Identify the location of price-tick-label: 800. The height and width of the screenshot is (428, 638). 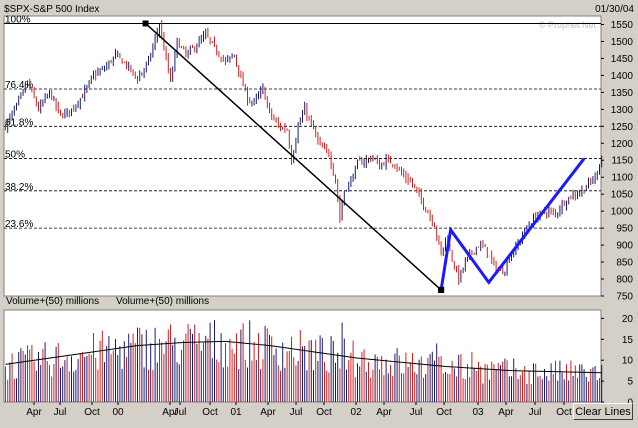
(624, 280).